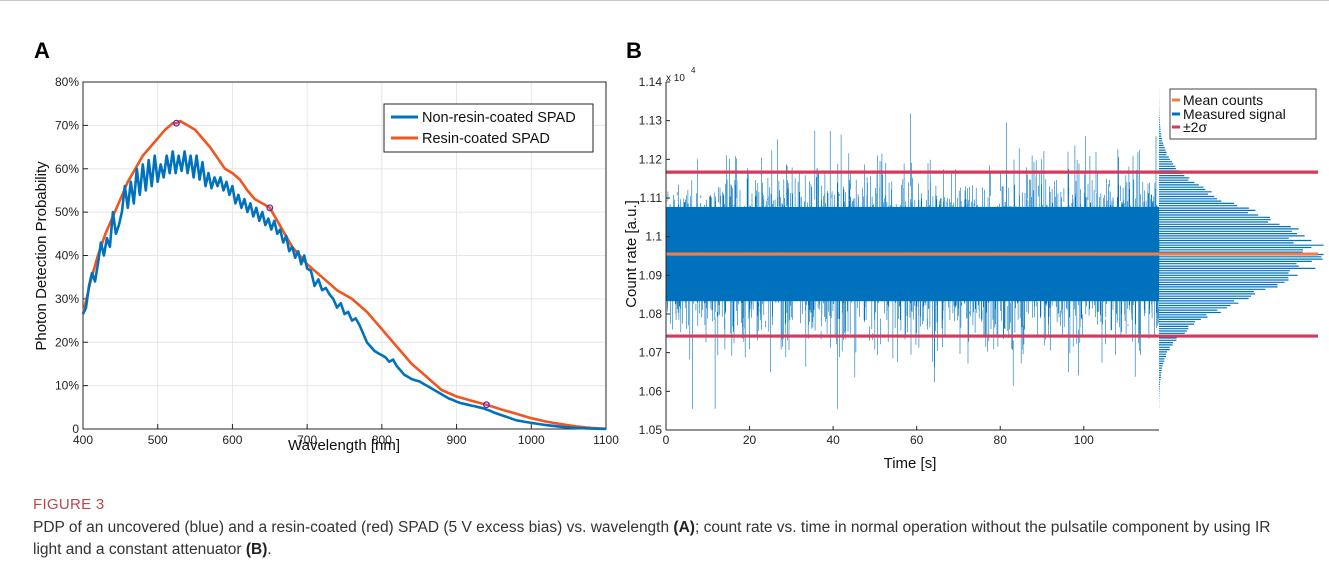 Image resolution: width=1329 pixels, height=588 pixels. Describe the element at coordinates (651, 198) in the screenshot. I see `count-rate-y-tick-label: 1.11` at that location.